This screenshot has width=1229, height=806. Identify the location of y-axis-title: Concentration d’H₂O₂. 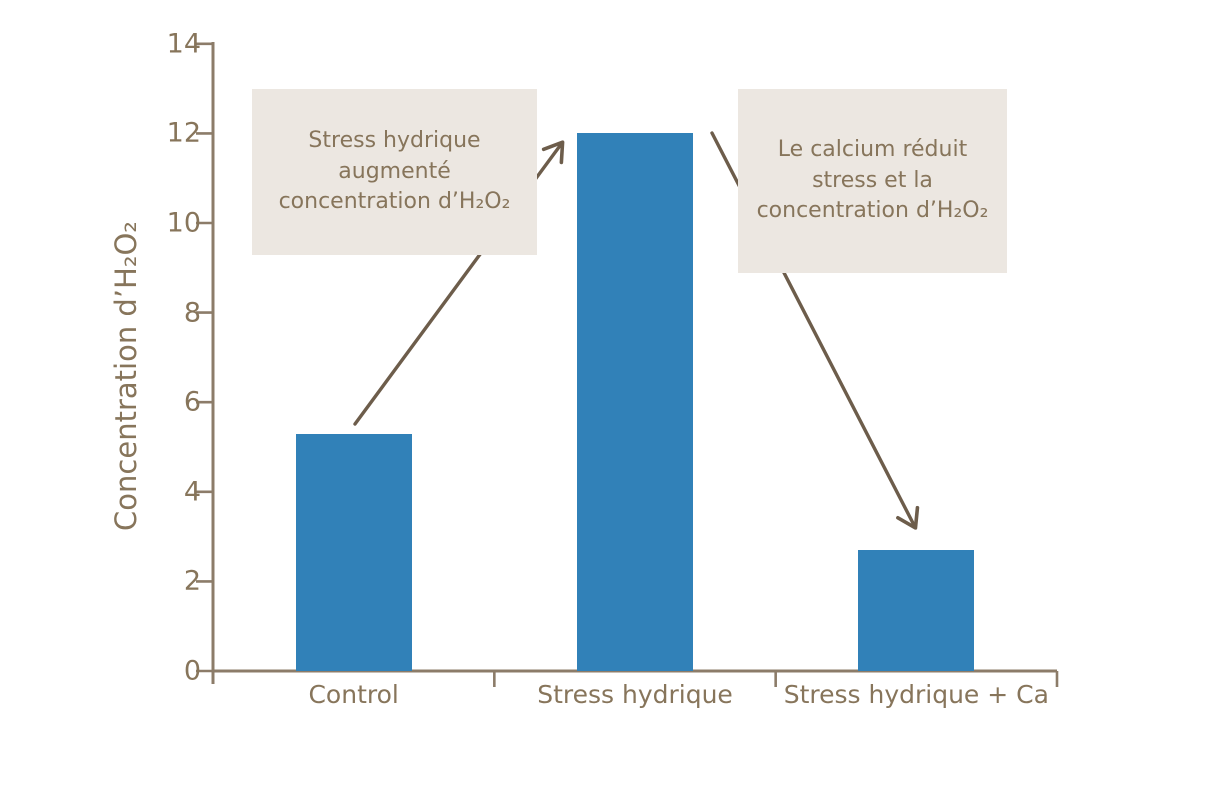
(126, 376).